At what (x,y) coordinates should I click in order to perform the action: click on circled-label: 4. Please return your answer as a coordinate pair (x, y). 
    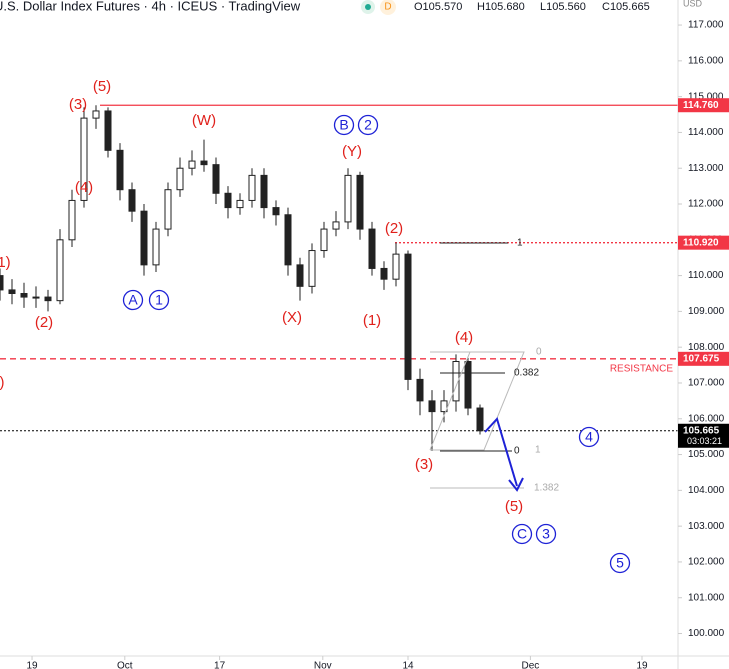
    Looking at the image, I should click on (589, 437).